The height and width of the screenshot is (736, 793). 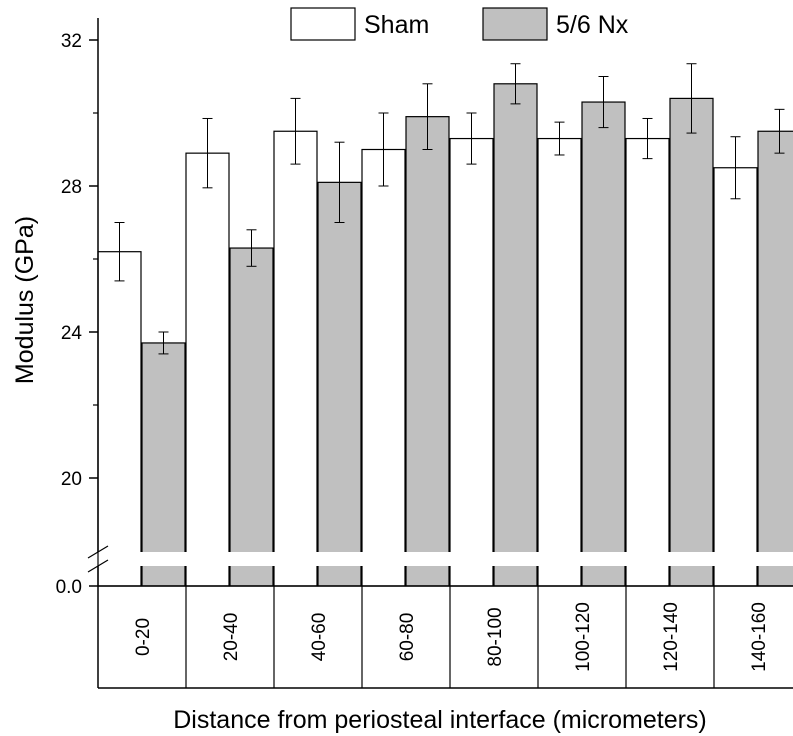 What do you see at coordinates (72, 333) in the screenshot?
I see `y-tick-label-24: 24` at bounding box center [72, 333].